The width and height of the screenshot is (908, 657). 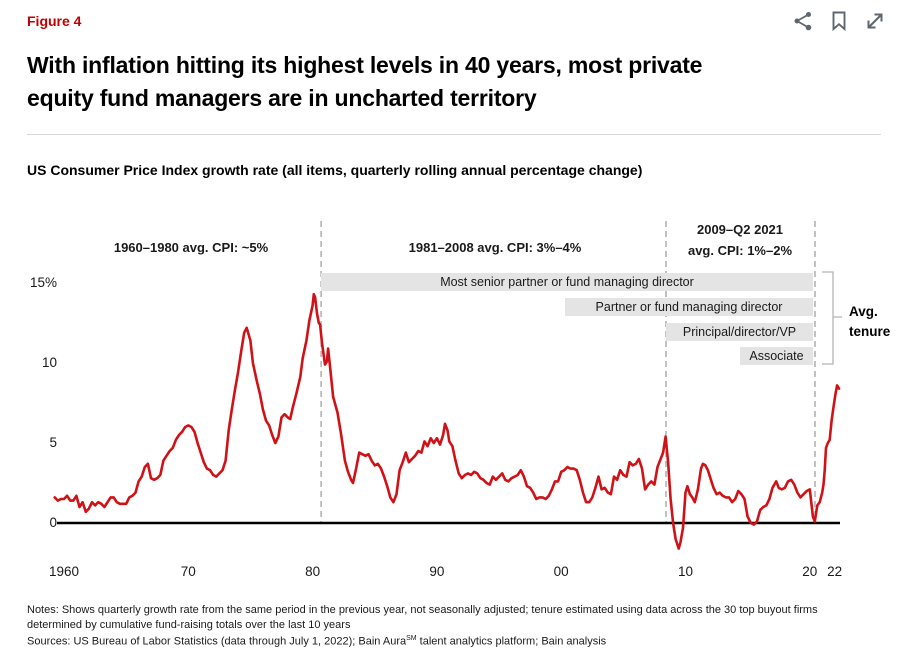 I want to click on y-axis-tick-0: 0, so click(x=53, y=522).